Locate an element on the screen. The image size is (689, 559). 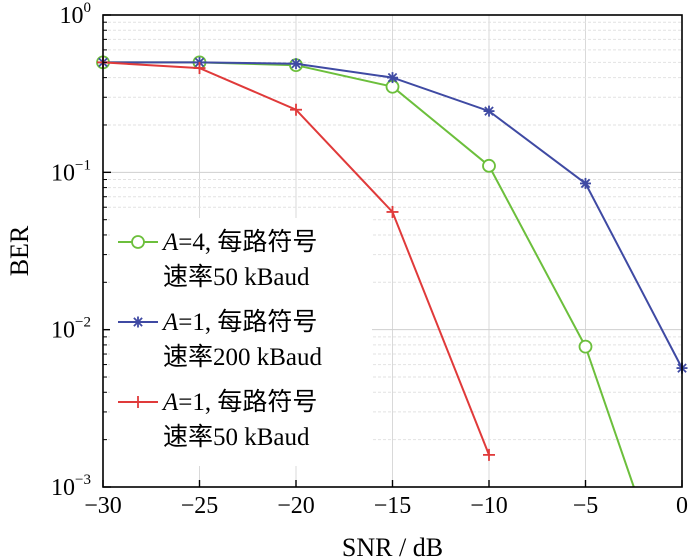
legend-label: A=4, 每路符号 is located at coordinates (239, 242).